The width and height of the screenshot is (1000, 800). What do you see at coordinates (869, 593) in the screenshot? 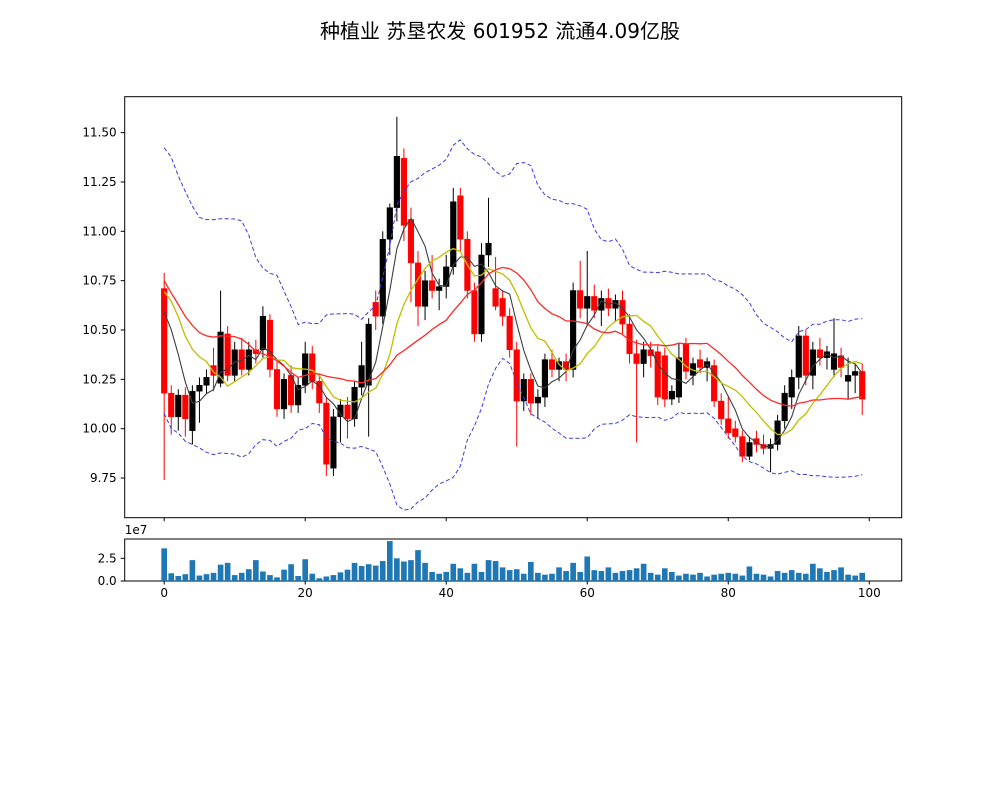
I see `x-tick-label: 100` at bounding box center [869, 593].